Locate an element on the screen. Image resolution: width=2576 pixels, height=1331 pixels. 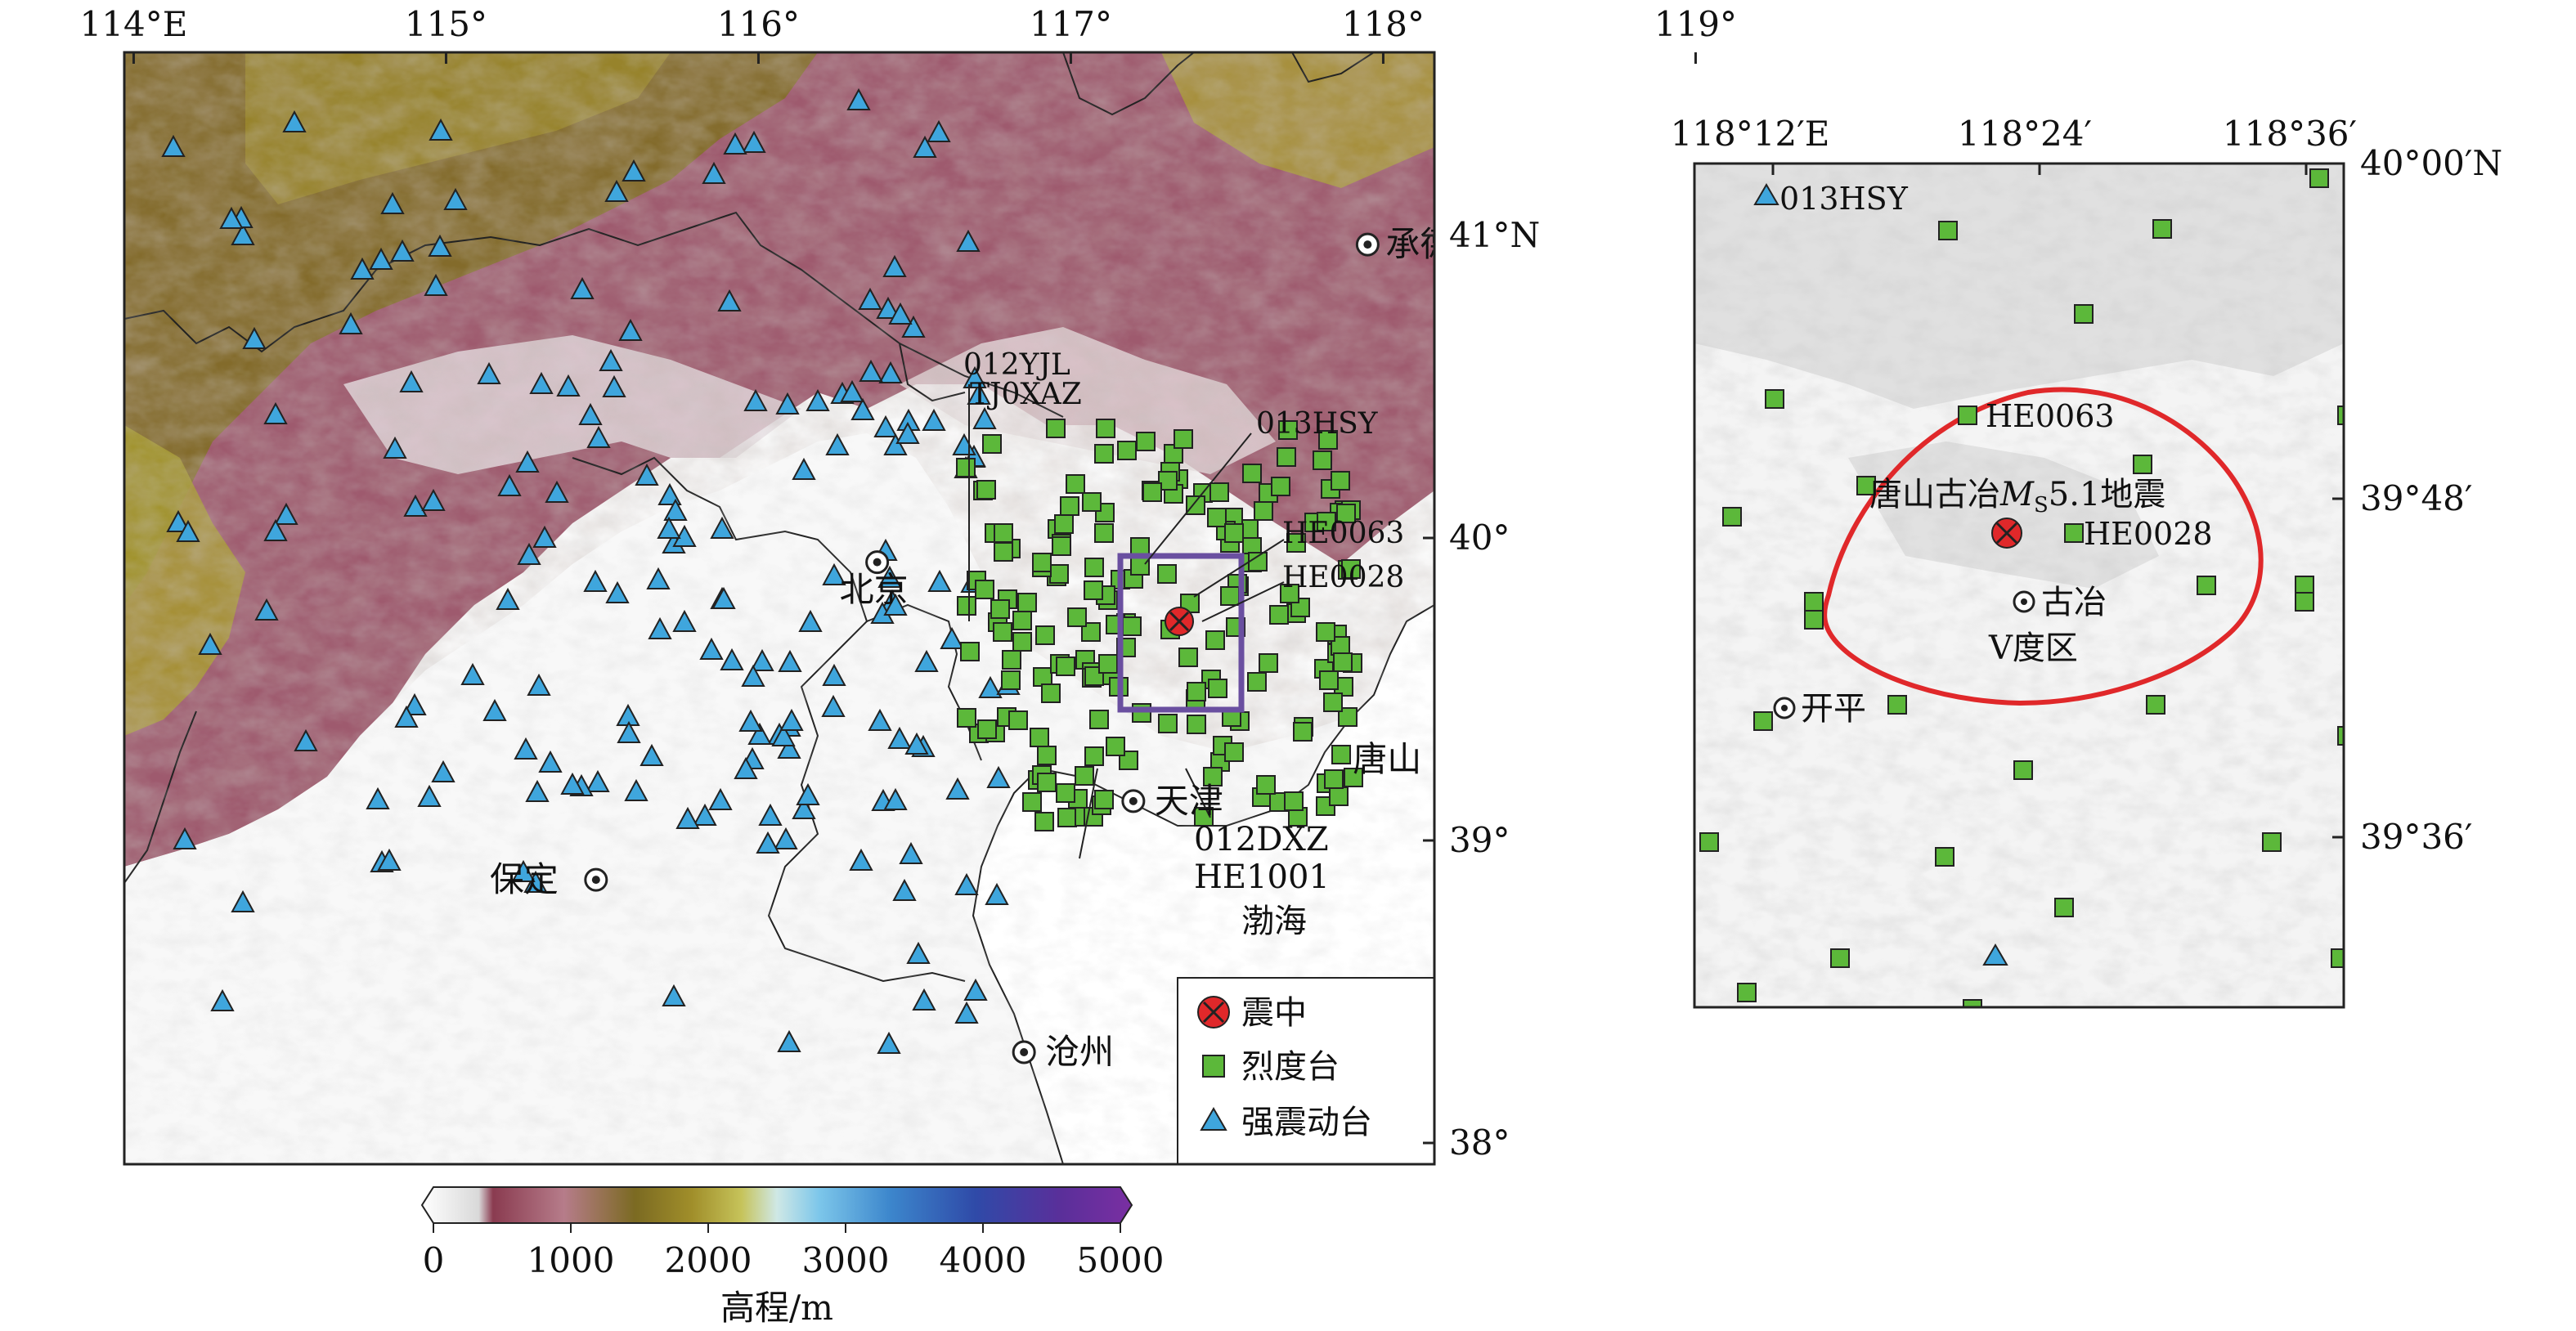
left-latitude-ticks: 41°N 40° 39° 38° is located at coordinates (1482, 689).